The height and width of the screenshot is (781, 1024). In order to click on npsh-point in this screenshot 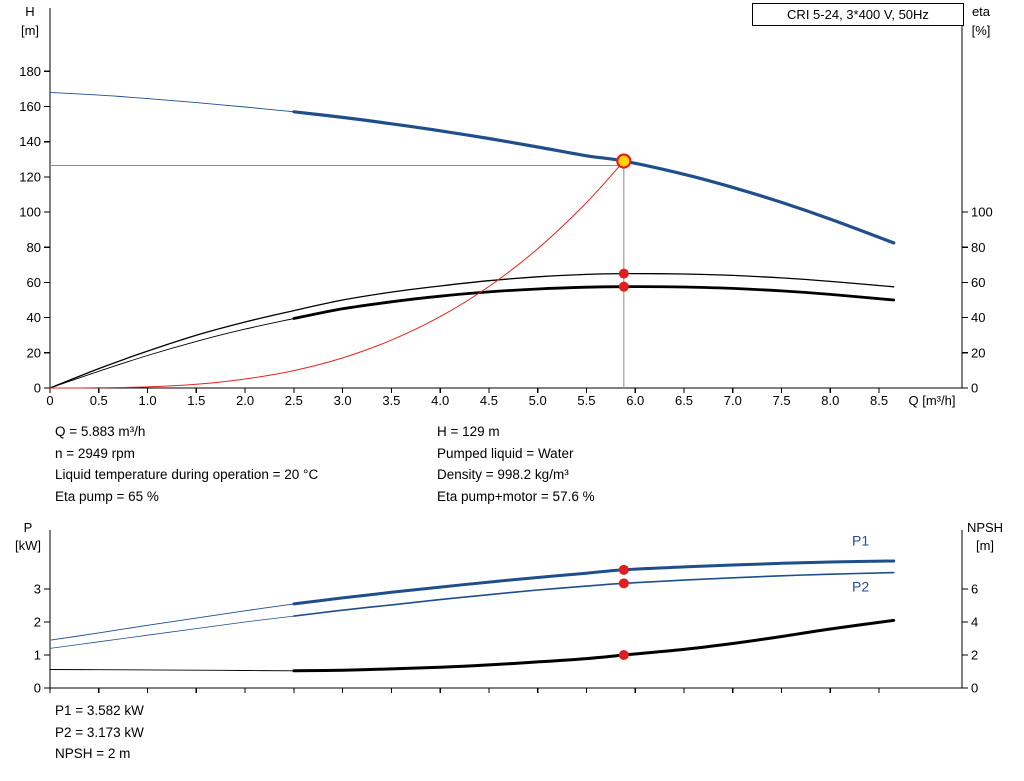, I will do `click(623, 655)`.